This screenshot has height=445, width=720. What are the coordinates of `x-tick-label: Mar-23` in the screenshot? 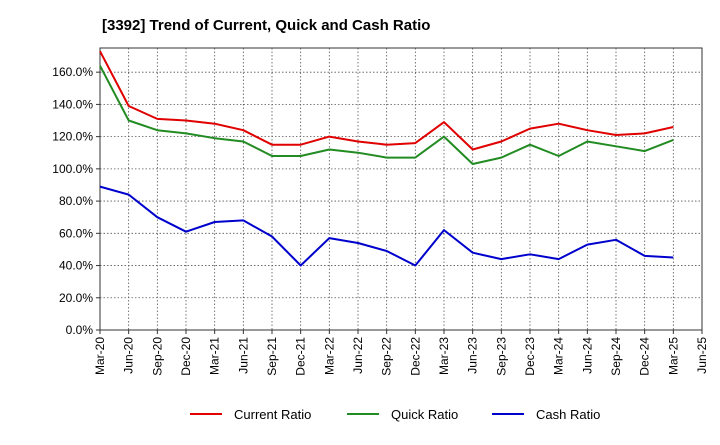 It's located at (444, 356).